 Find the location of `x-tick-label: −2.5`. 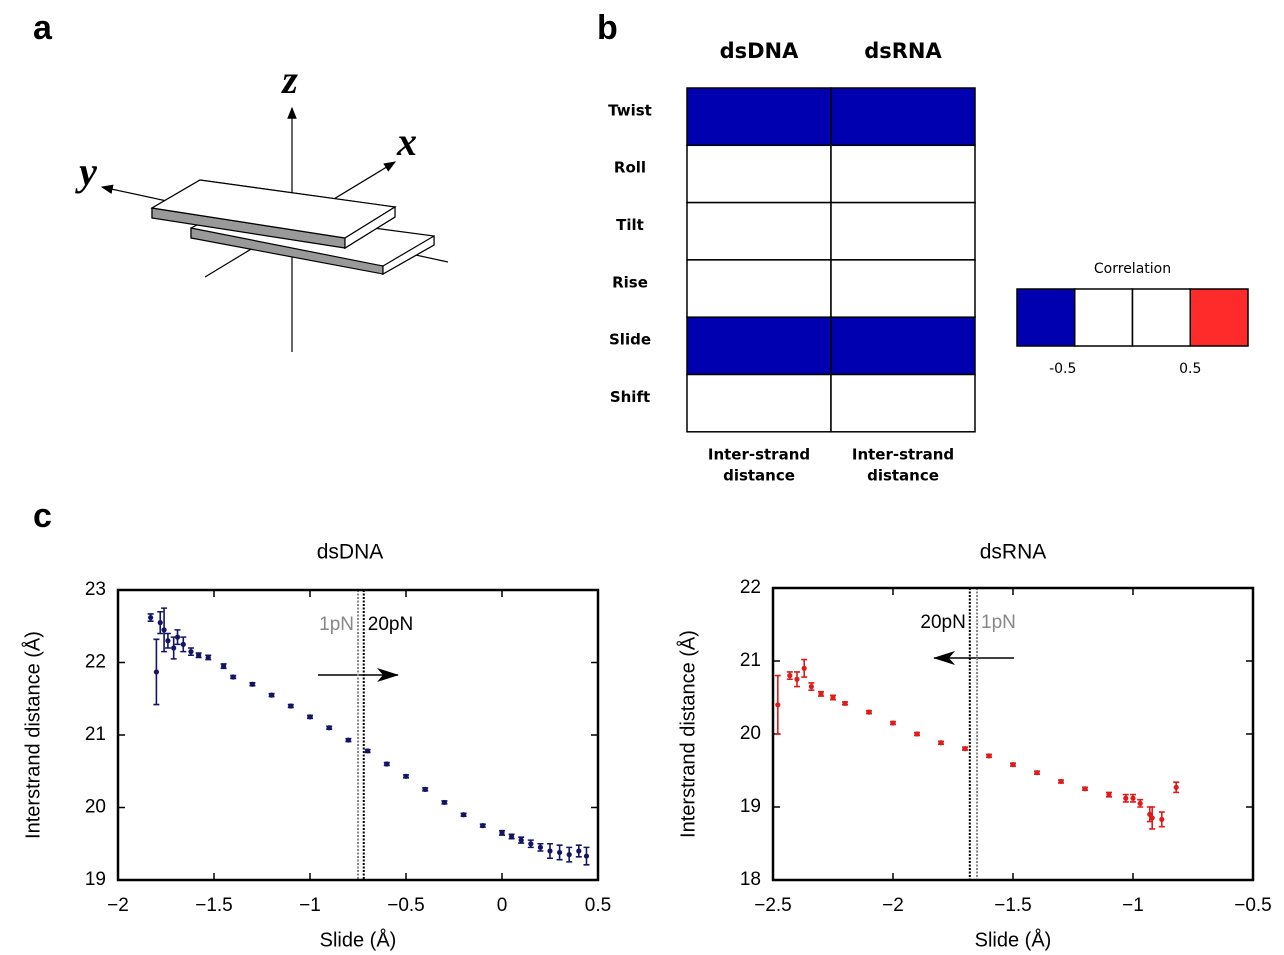

x-tick-label: −2.5 is located at coordinates (773, 905).